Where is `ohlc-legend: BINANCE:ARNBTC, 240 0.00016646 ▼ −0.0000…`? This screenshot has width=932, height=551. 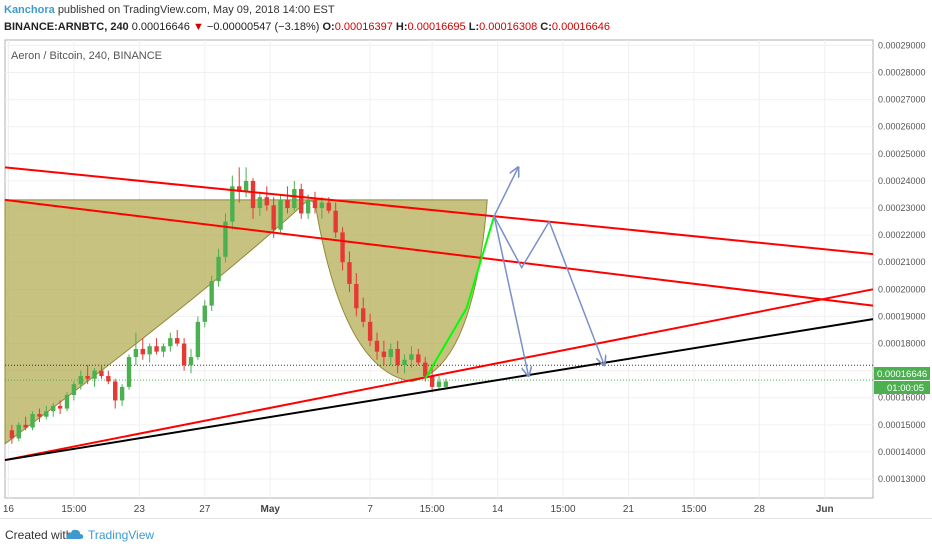
ohlc-legend: BINANCE:ARNBTC, 240 0.00016646 ▼ −0.0000… is located at coordinates (307, 27).